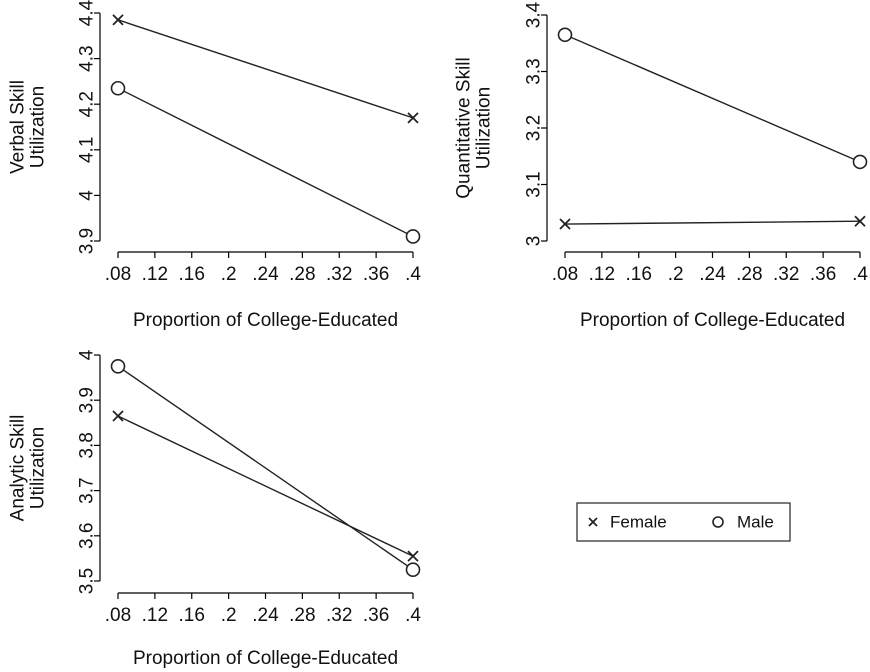  What do you see at coordinates (534, 241) in the screenshot?
I see `y-tick-label: 3` at bounding box center [534, 241].